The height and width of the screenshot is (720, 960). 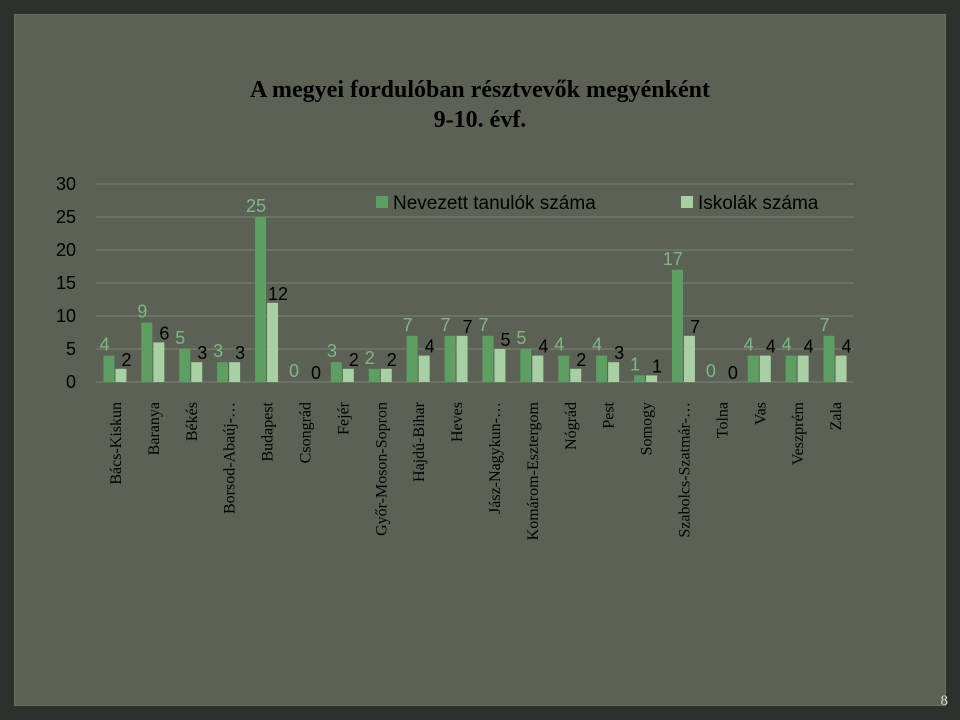 What do you see at coordinates (494, 203) in the screenshot?
I see `legend-label-series1: Nevezett tanulók száma` at bounding box center [494, 203].